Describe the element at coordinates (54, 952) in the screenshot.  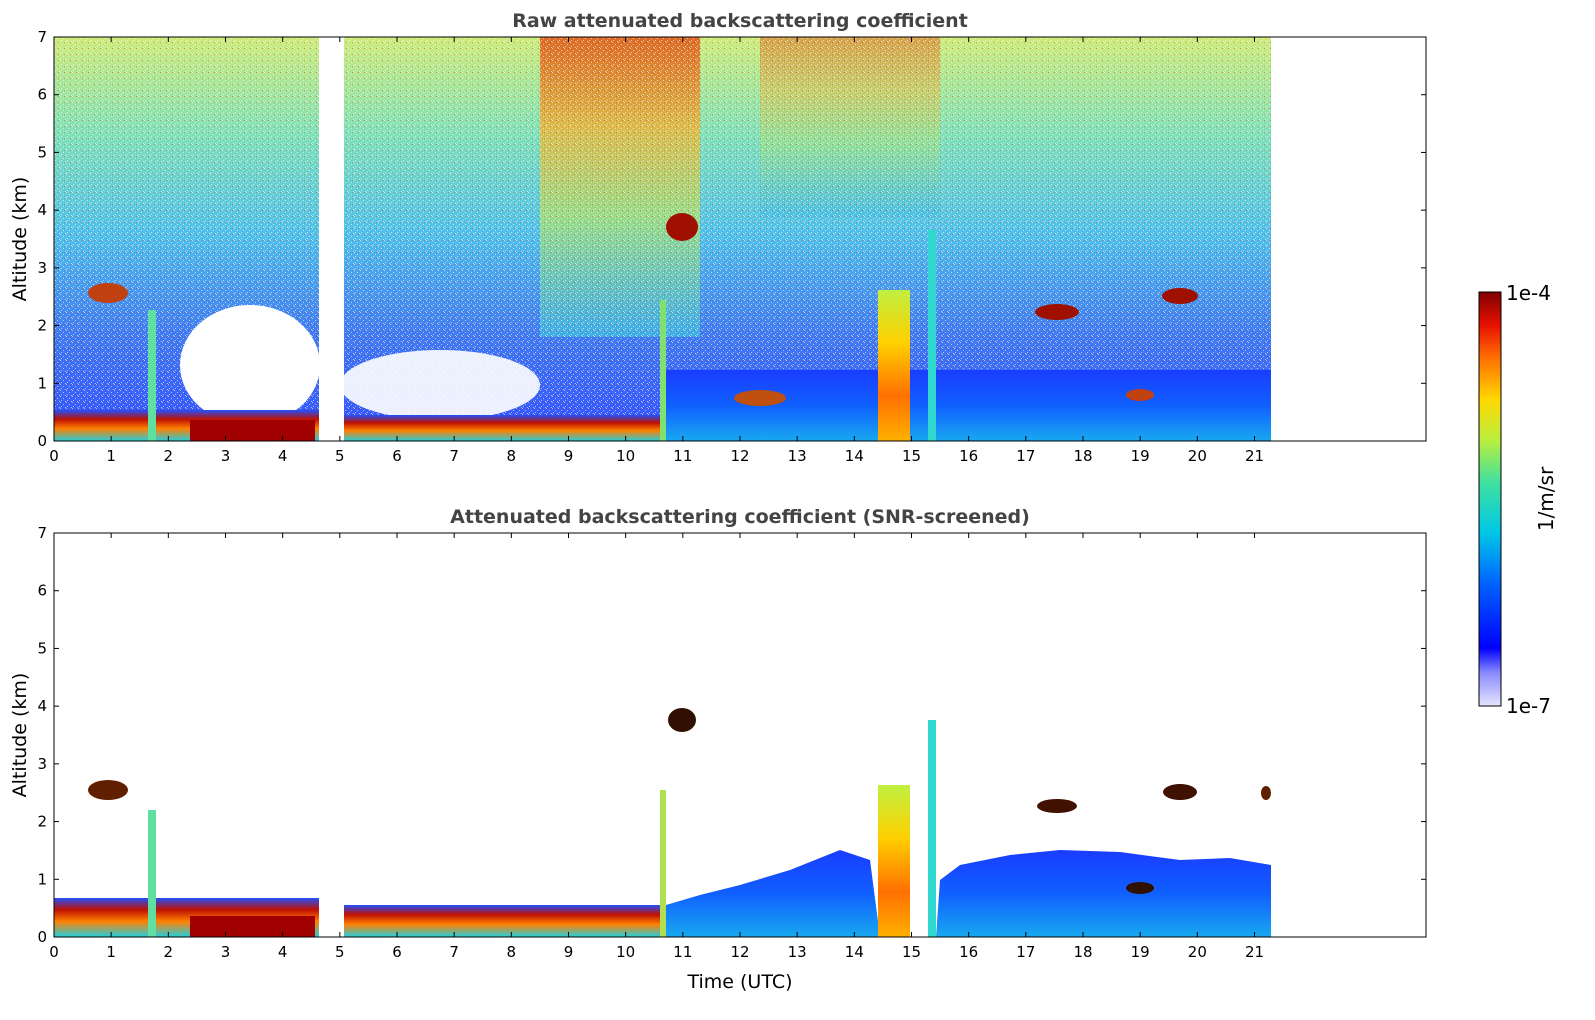
I see `x-tick-label: 0` at that location.